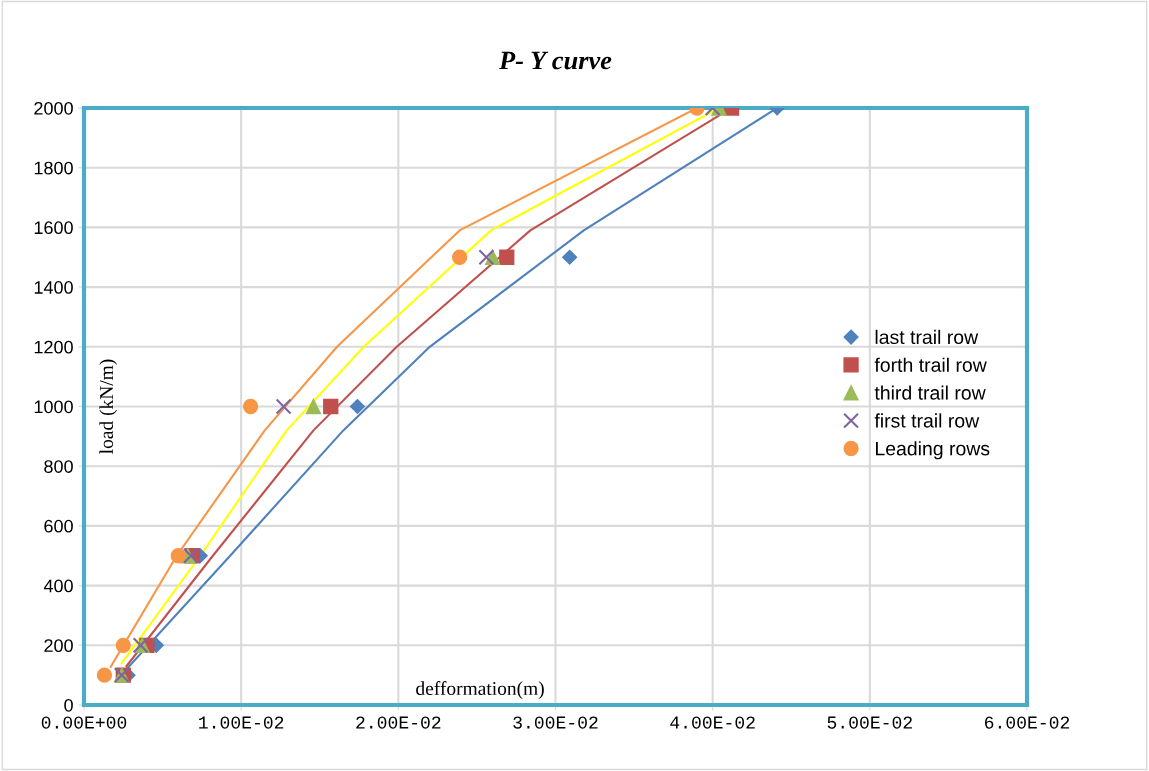 The width and height of the screenshot is (1149, 771). I want to click on chart-title: P- Y curve, so click(555, 60).